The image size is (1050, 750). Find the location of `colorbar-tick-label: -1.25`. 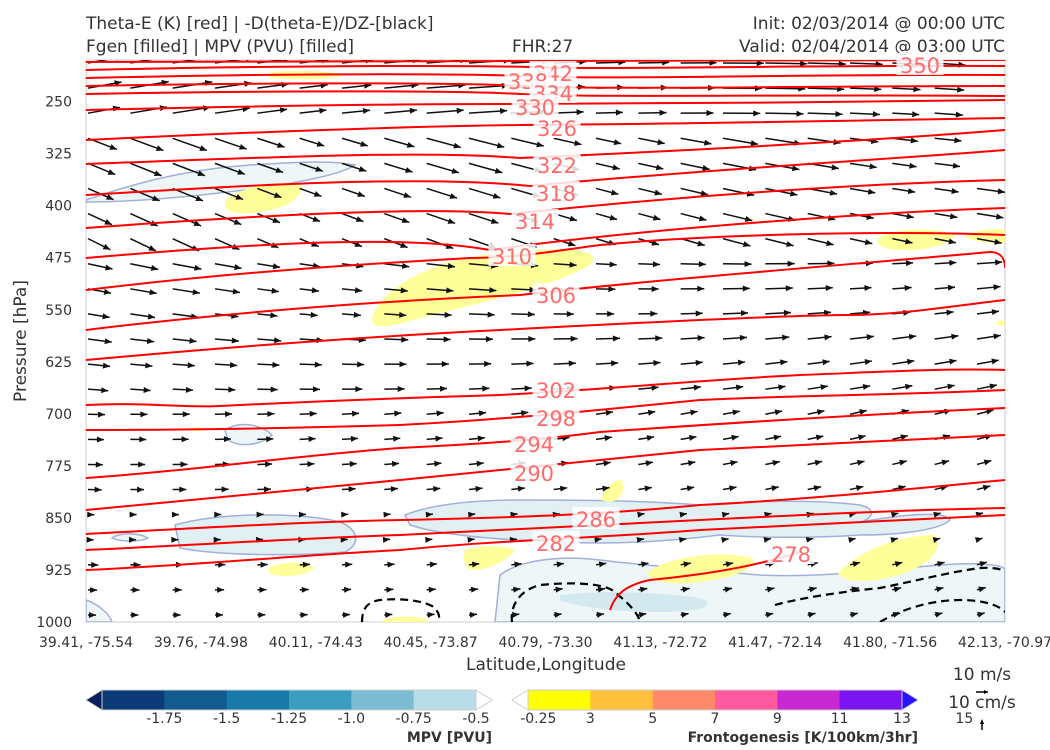

colorbar-tick-label: -1.25 is located at coordinates (289, 719).